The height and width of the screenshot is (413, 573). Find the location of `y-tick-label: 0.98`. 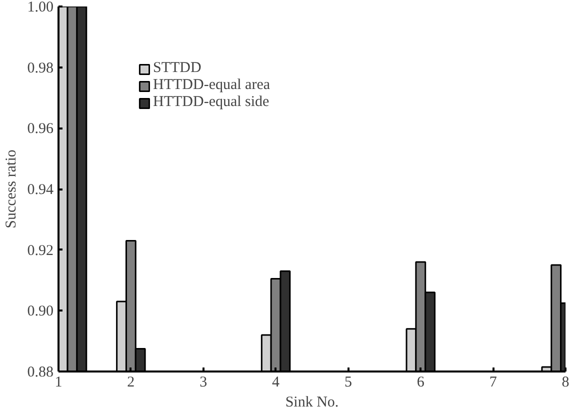

y-tick-label: 0.98 is located at coordinates (40, 68).